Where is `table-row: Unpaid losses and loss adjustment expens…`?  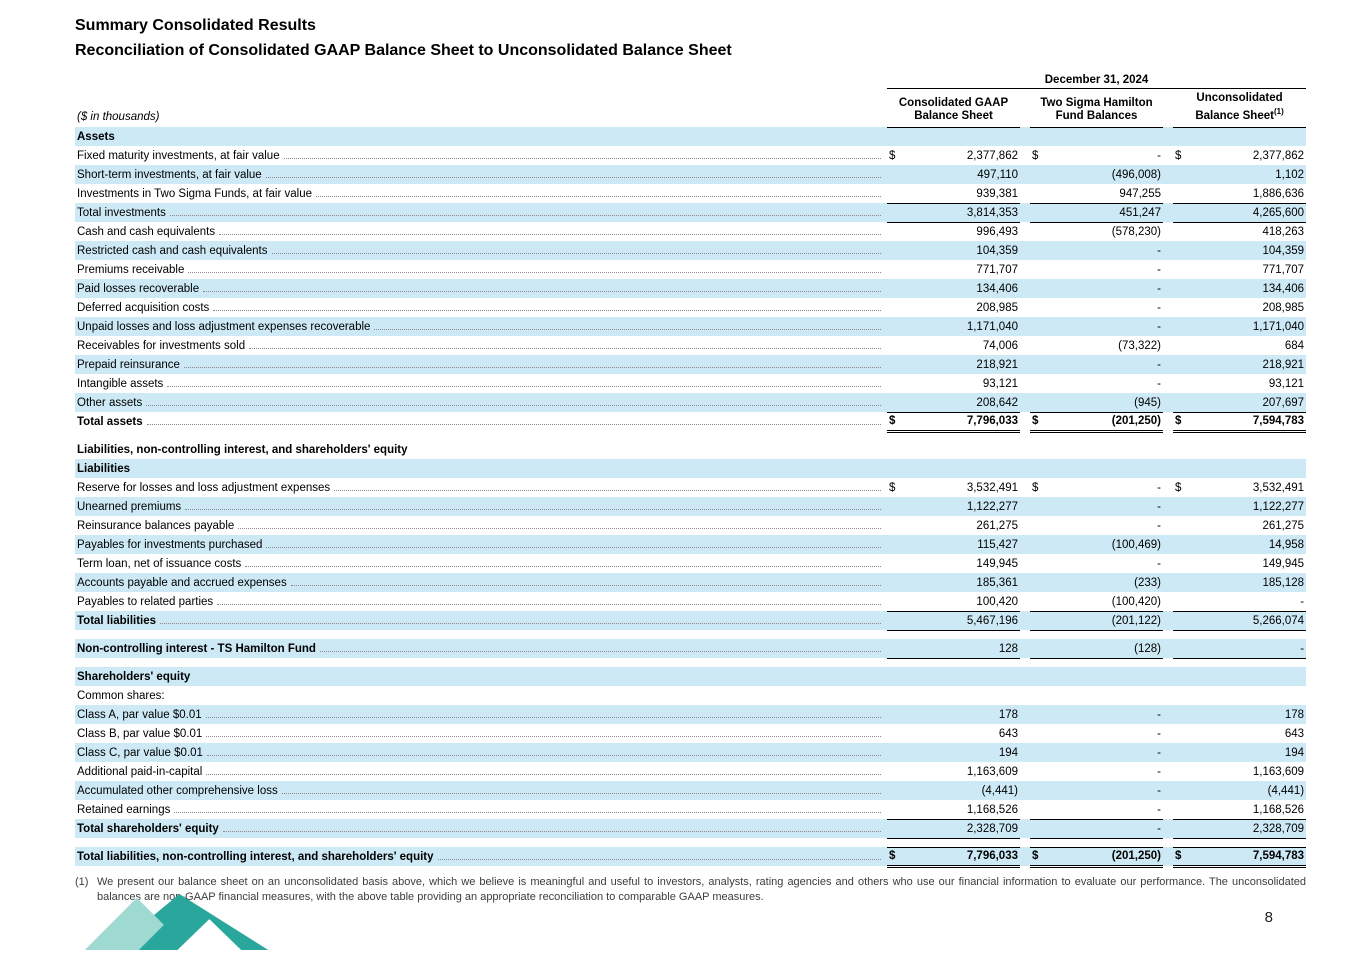
table-row: Unpaid losses and loss adjustment expens… is located at coordinates (691, 327).